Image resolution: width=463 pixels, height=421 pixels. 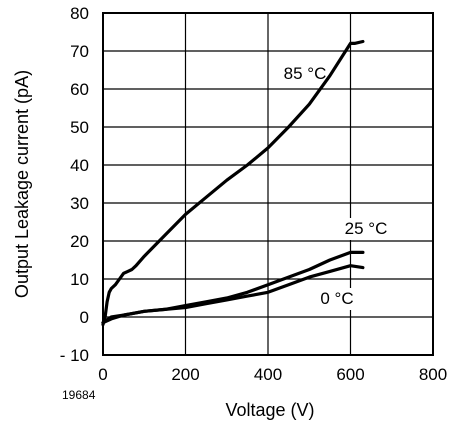 I want to click on series-label: 25 °C, so click(x=366, y=228).